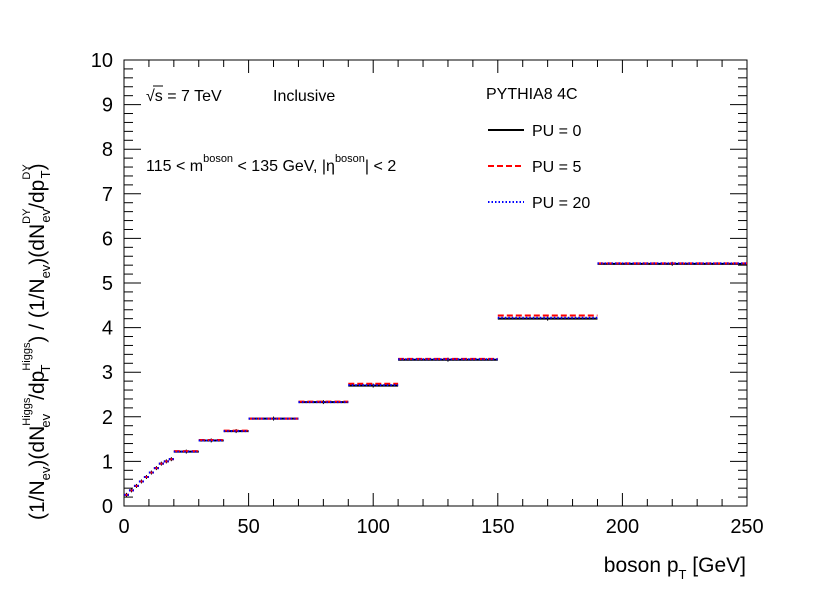 The width and height of the screenshot is (830, 596). I want to click on y-tick-label: 5, so click(107, 284).